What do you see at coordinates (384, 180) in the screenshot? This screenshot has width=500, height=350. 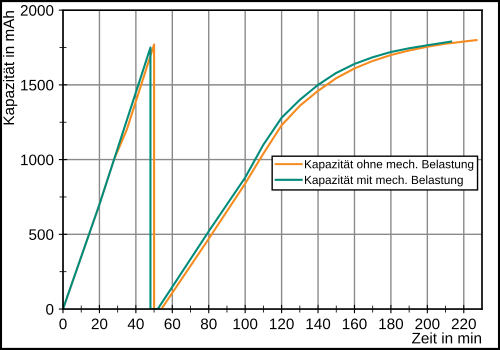 I see `legend-label: Kapazität mit mech. Belastung` at bounding box center [384, 180].